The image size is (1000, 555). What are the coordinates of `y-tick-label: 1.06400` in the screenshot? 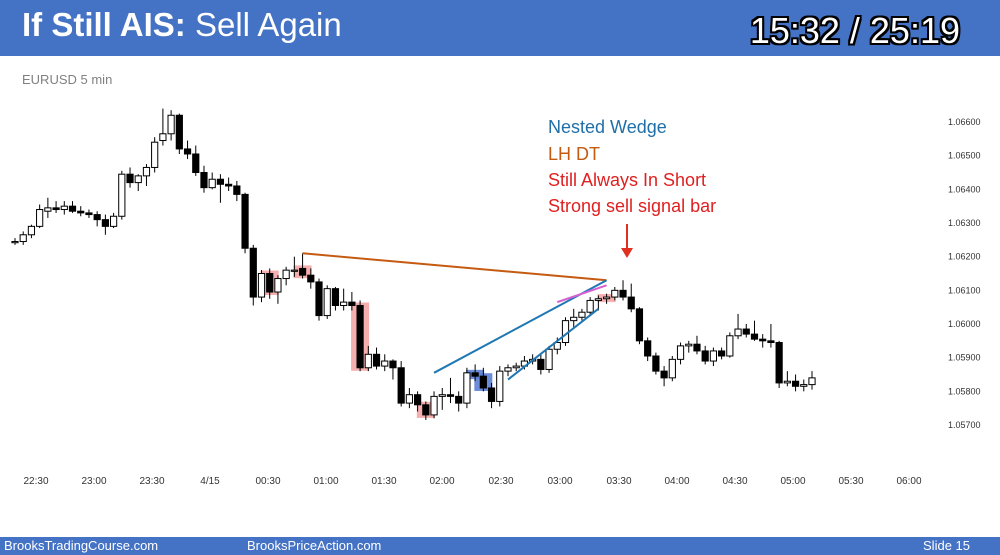 It's located at (964, 189).